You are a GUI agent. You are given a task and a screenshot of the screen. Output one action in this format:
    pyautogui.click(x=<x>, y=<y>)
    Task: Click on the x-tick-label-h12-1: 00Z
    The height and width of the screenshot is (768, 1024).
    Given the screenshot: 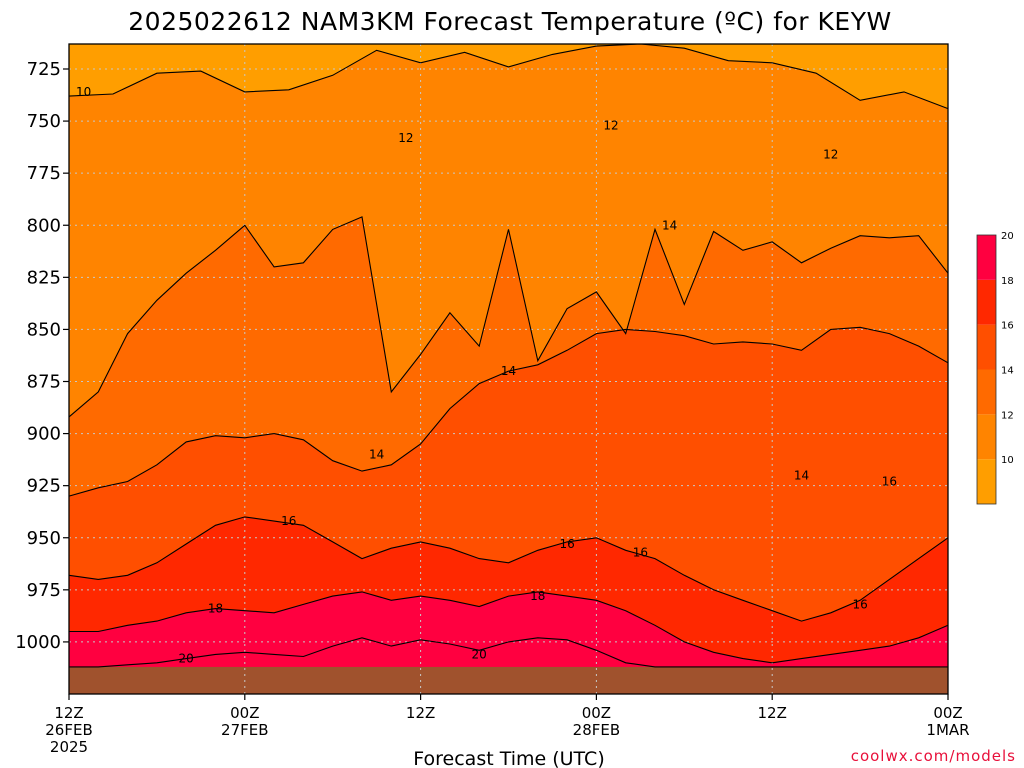 What is the action you would take?
    pyautogui.click(x=244, y=713)
    